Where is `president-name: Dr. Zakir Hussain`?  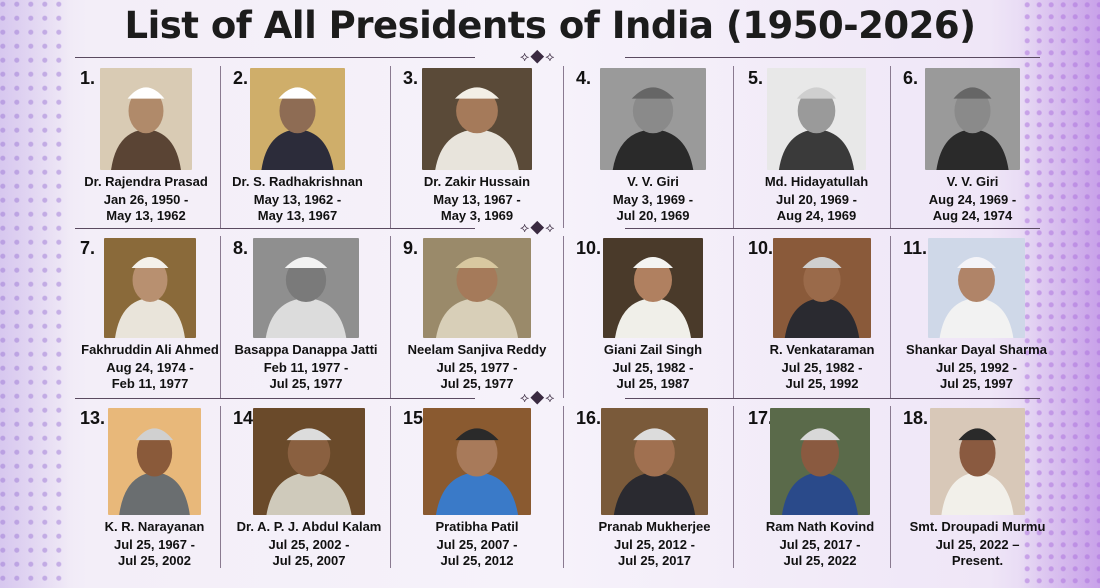 president-name: Dr. Zakir Hussain is located at coordinates (477, 181).